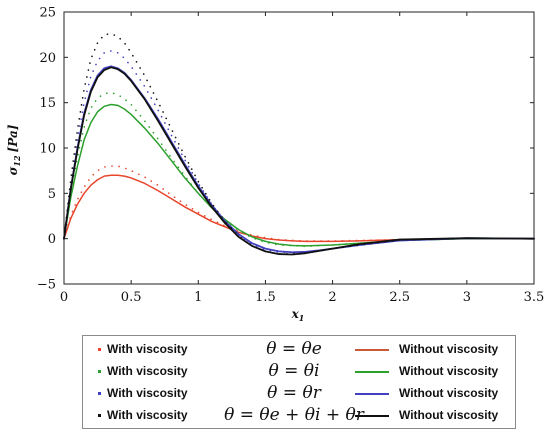 This screenshot has width=550, height=438. Describe the element at coordinates (47, 103) in the screenshot. I see `y-tick-label: 15` at that location.